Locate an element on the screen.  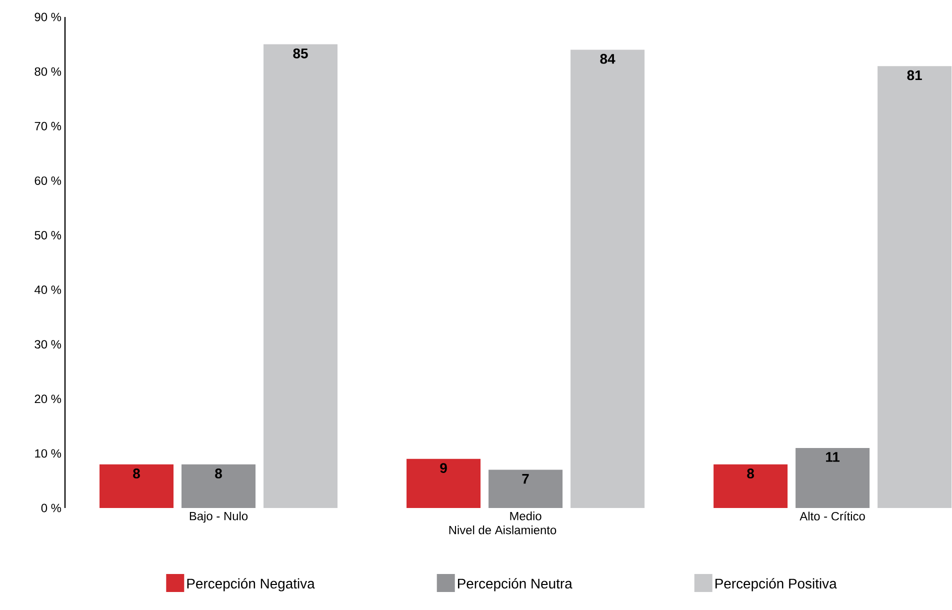
x-tick-label: Medio is located at coordinates (526, 516).